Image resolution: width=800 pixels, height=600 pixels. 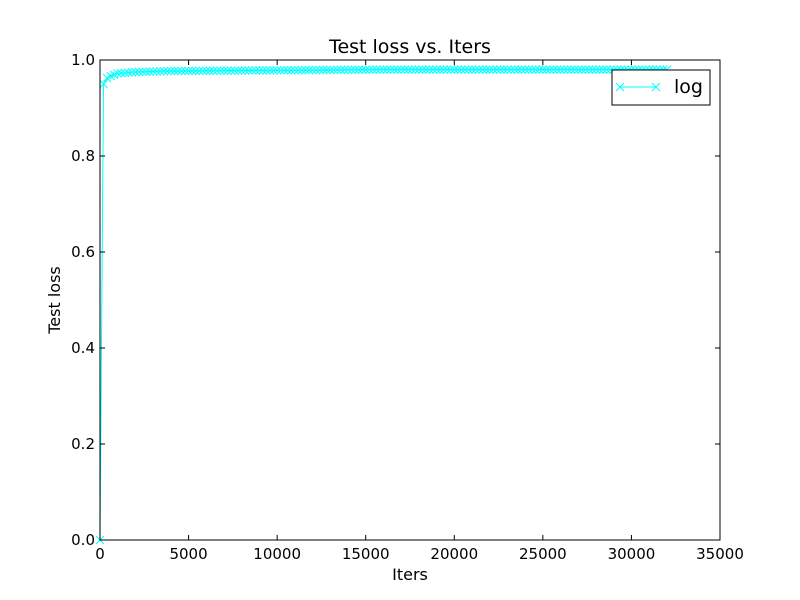 What do you see at coordinates (54, 300) in the screenshot?
I see `y-axis-label: Test loss` at bounding box center [54, 300].